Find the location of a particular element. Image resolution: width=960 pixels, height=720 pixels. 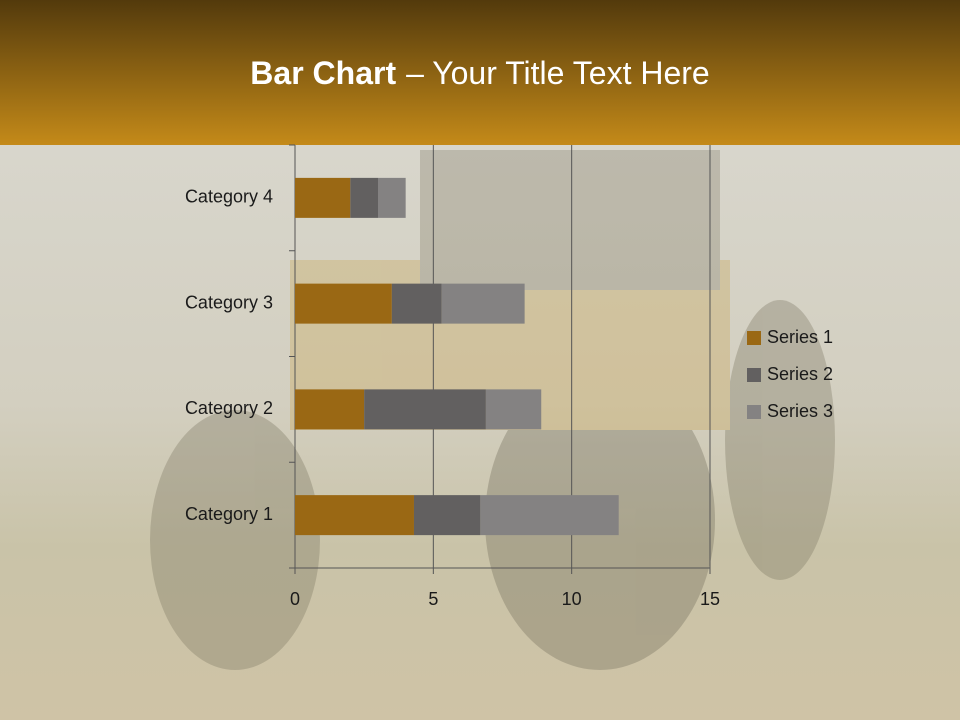

y-tick-label: Category 4 is located at coordinates (229, 197).